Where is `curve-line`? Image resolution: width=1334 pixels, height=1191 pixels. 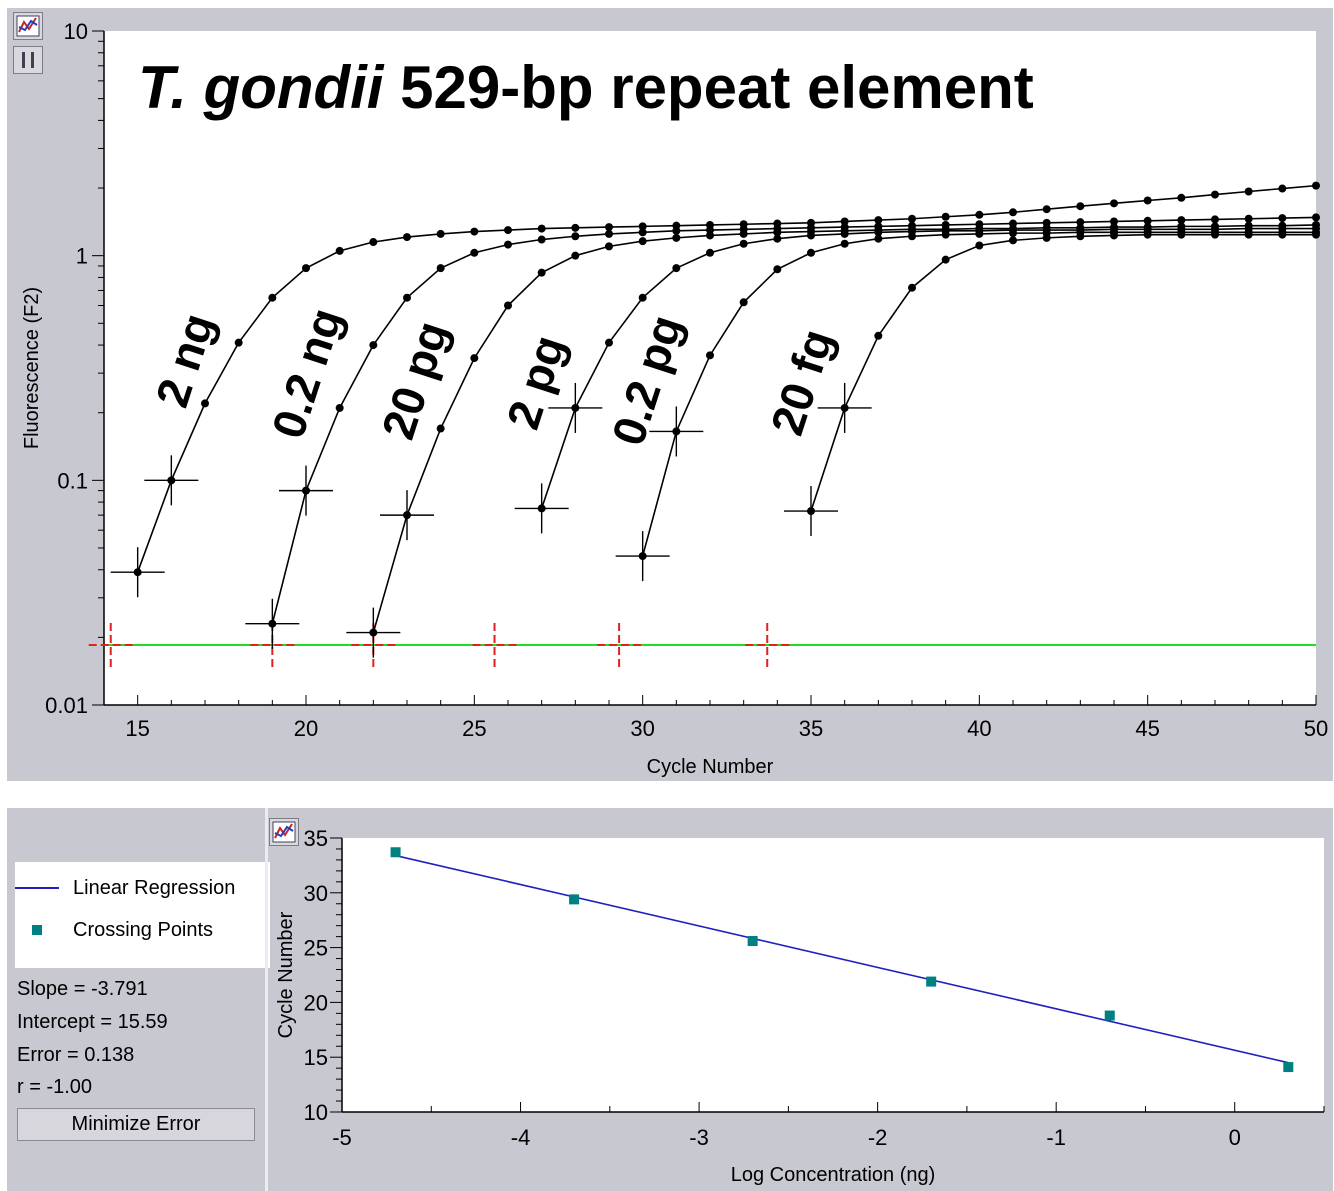
curve-line is located at coordinates (928, 368).